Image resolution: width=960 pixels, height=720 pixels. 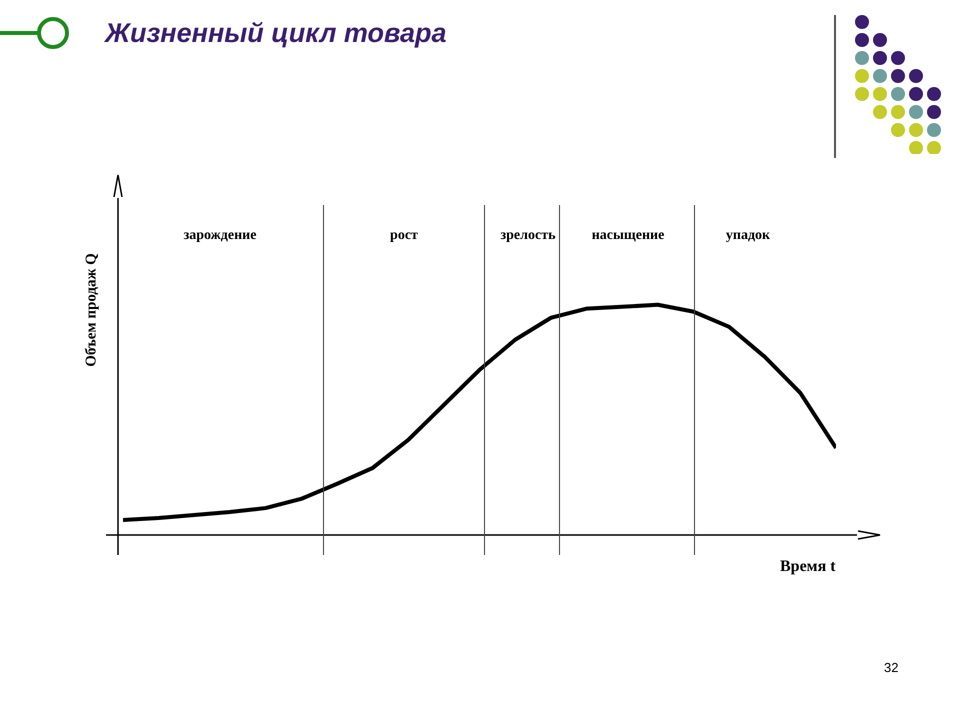 I want to click on text: зрелость, so click(x=528, y=236).